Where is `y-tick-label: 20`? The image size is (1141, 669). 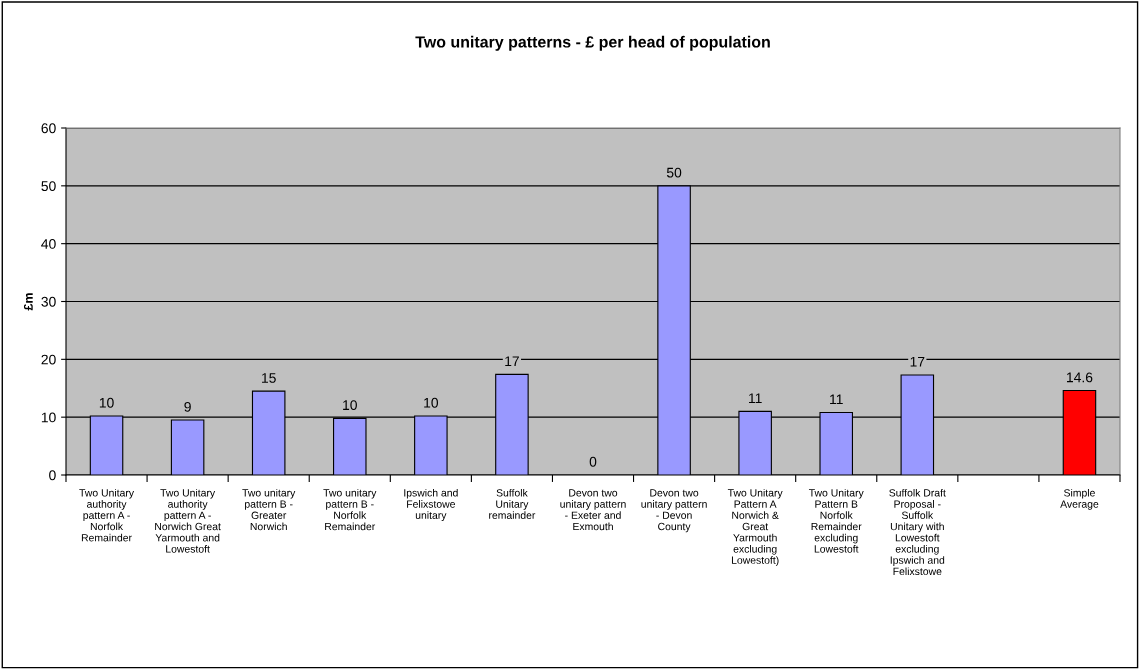
y-tick-label: 20 is located at coordinates (48, 359).